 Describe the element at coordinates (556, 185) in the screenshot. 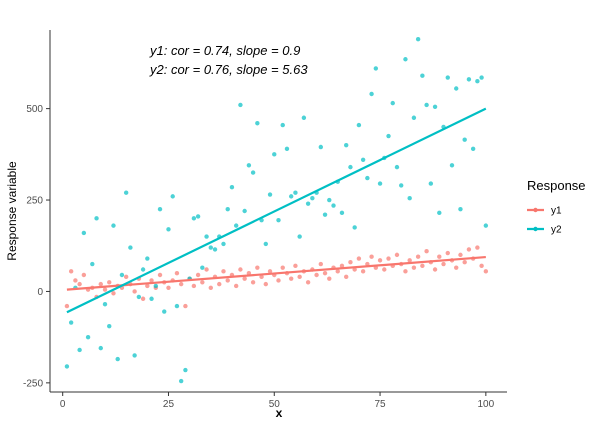

I see `legend-title: Response` at that location.